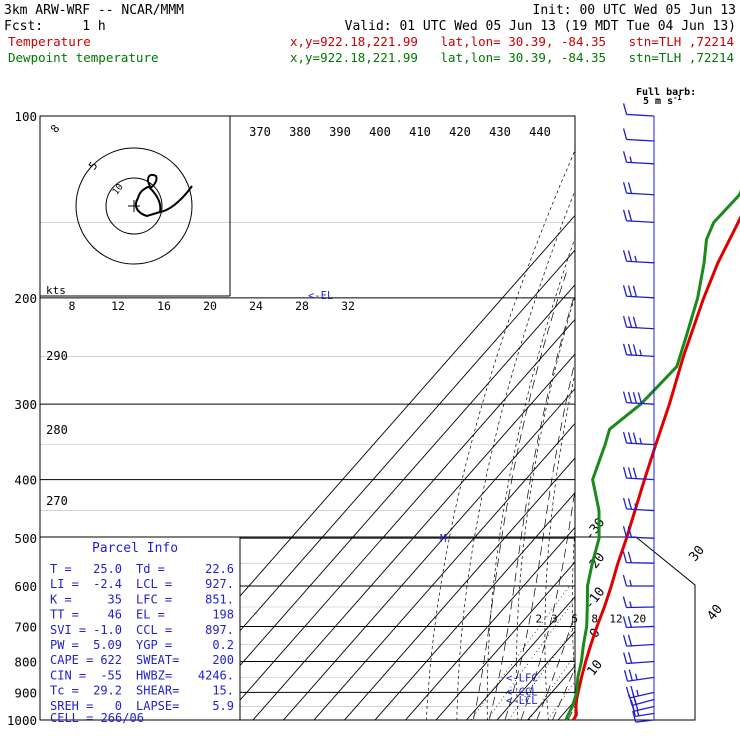 The width and height of the screenshot is (740, 740). I want to click on isotherm-label-right: 30, so click(697, 554).